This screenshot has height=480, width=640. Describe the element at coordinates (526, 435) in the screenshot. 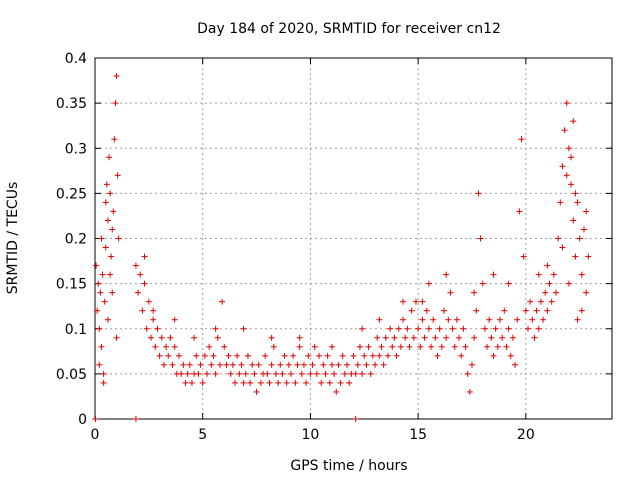

I see `x-tick-label: 20` at that location.